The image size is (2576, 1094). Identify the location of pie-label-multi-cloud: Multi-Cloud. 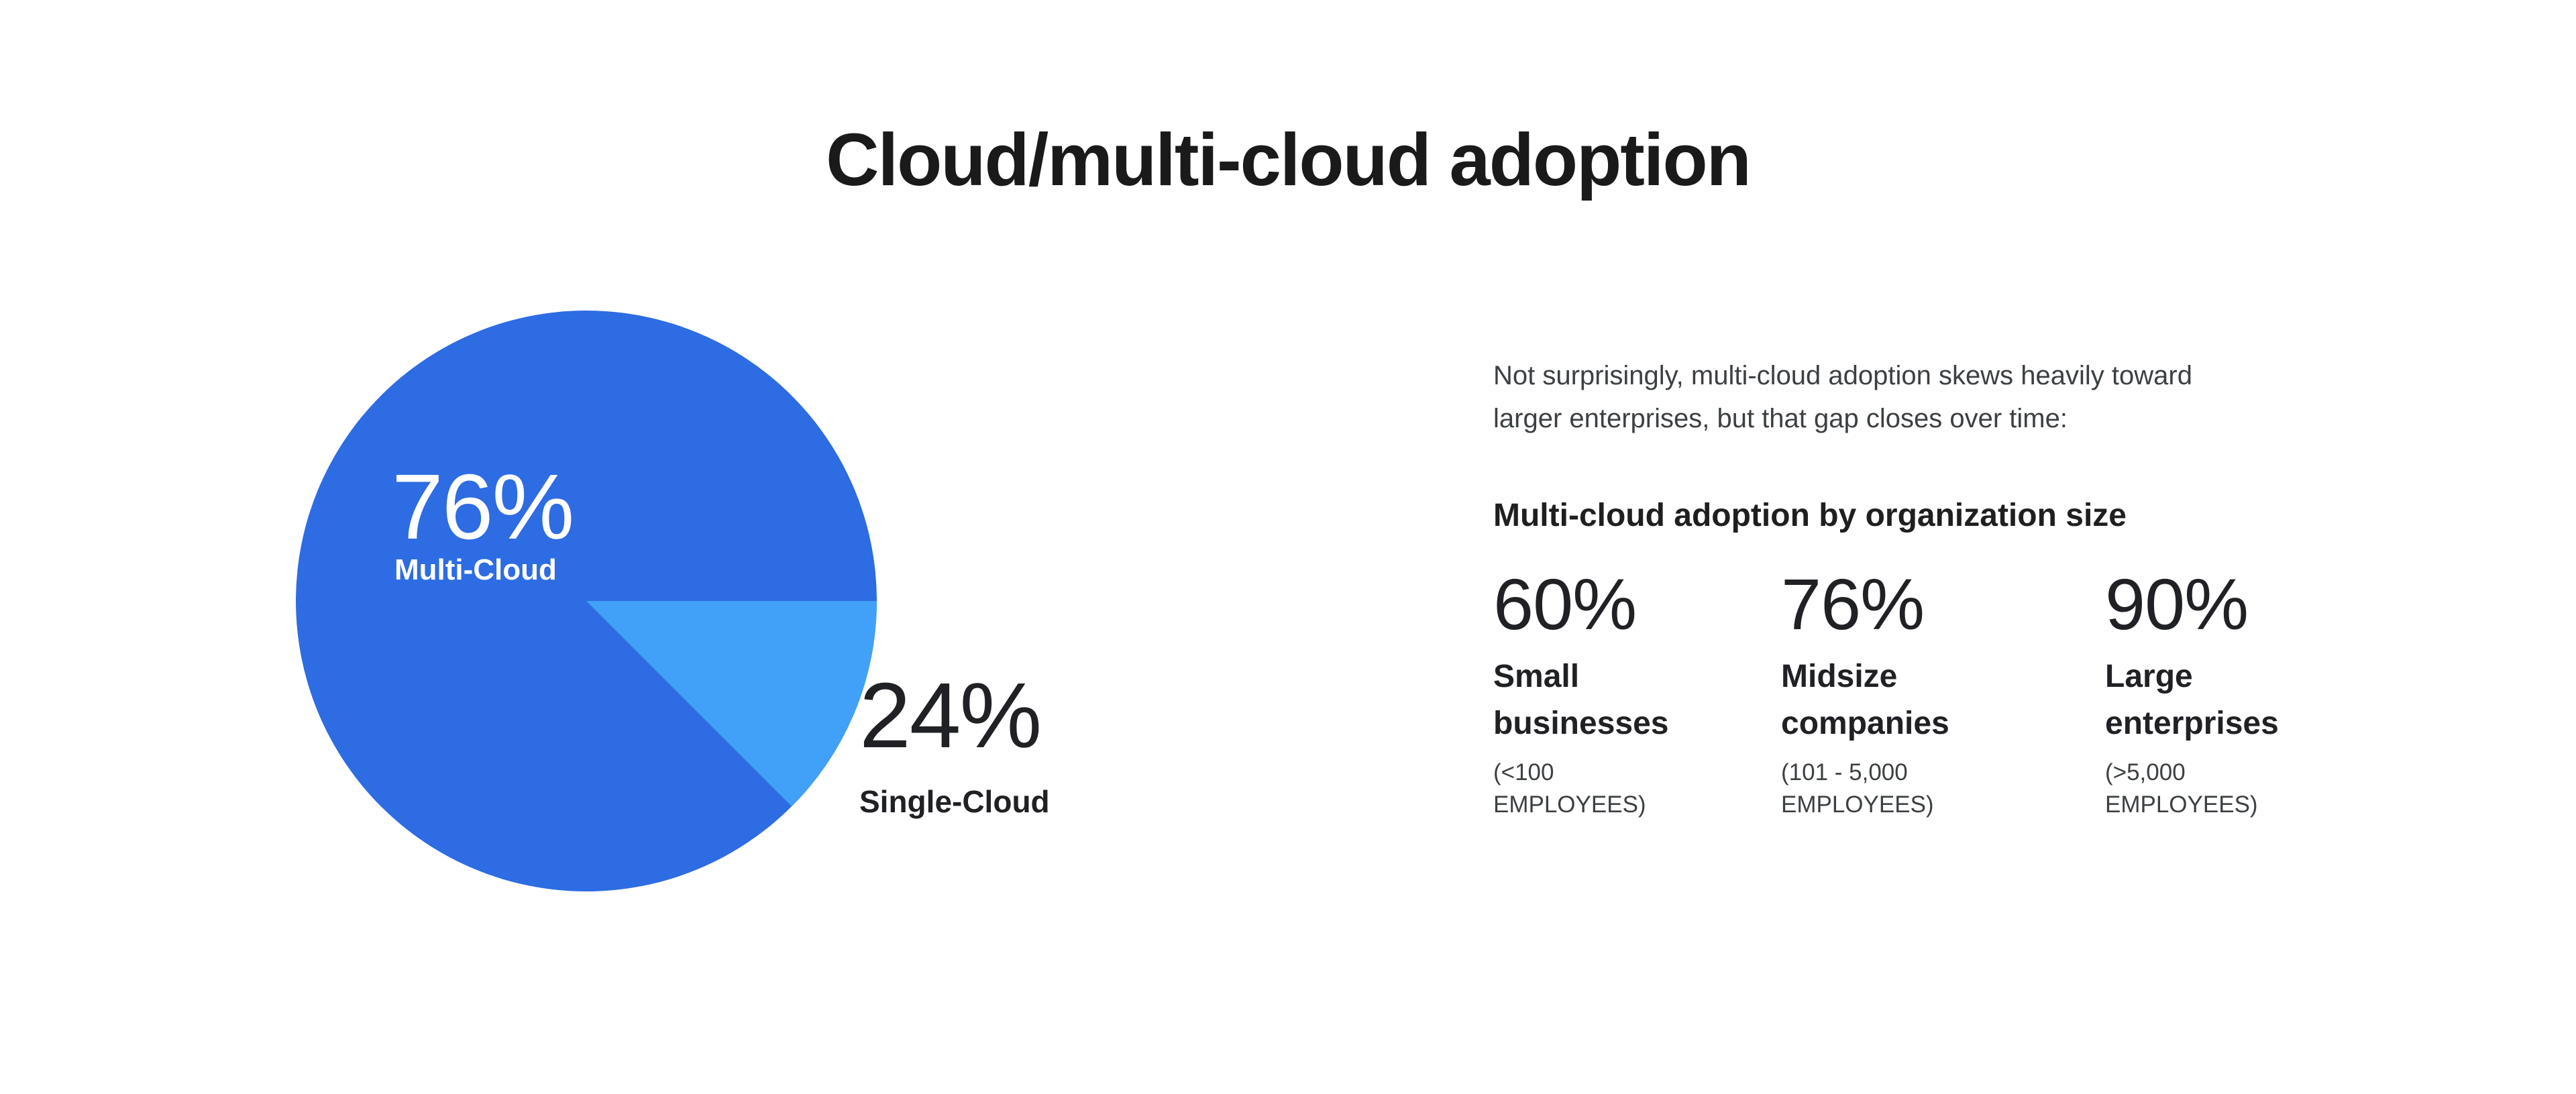
(475, 569).